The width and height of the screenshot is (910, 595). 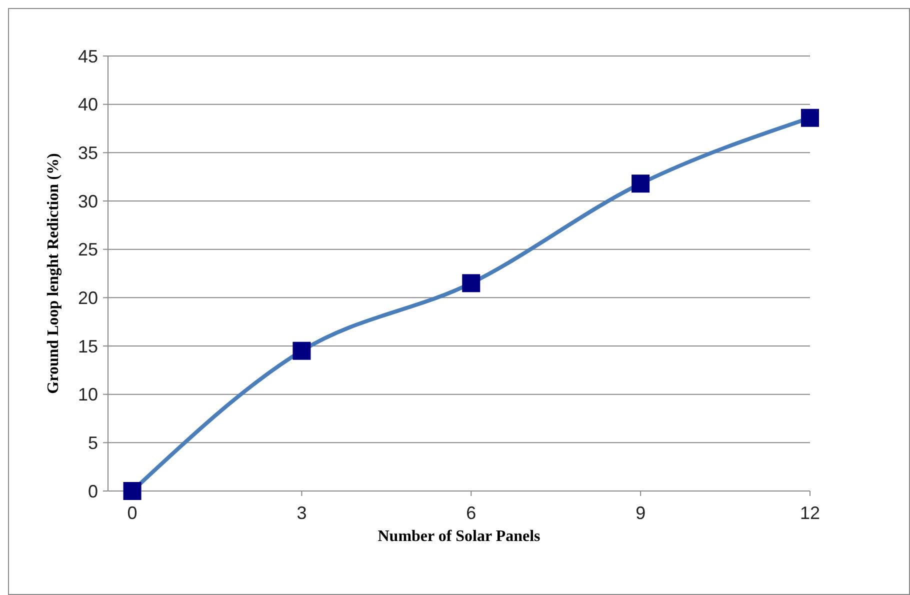 What do you see at coordinates (93, 491) in the screenshot?
I see `y-tick-label: 0` at bounding box center [93, 491].